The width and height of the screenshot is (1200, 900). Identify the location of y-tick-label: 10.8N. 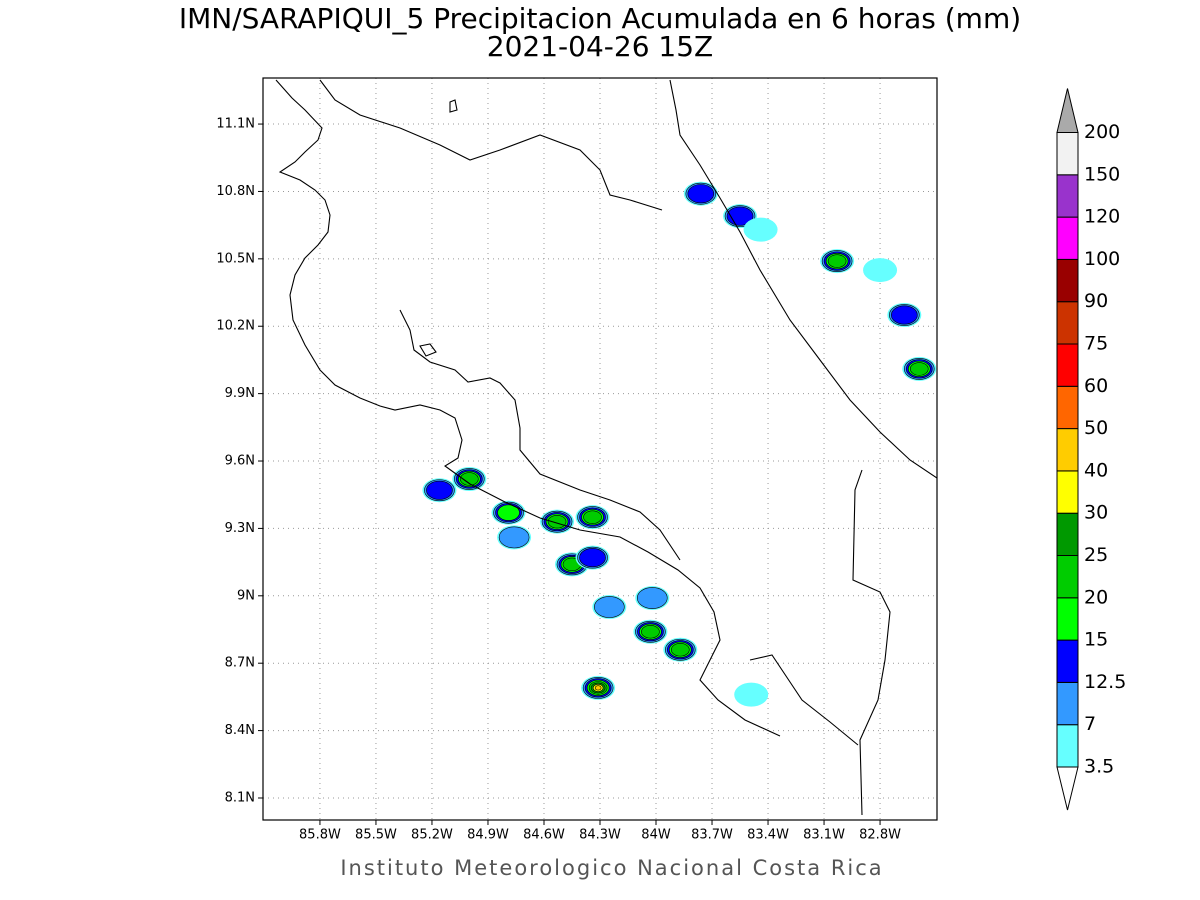
(235, 191).